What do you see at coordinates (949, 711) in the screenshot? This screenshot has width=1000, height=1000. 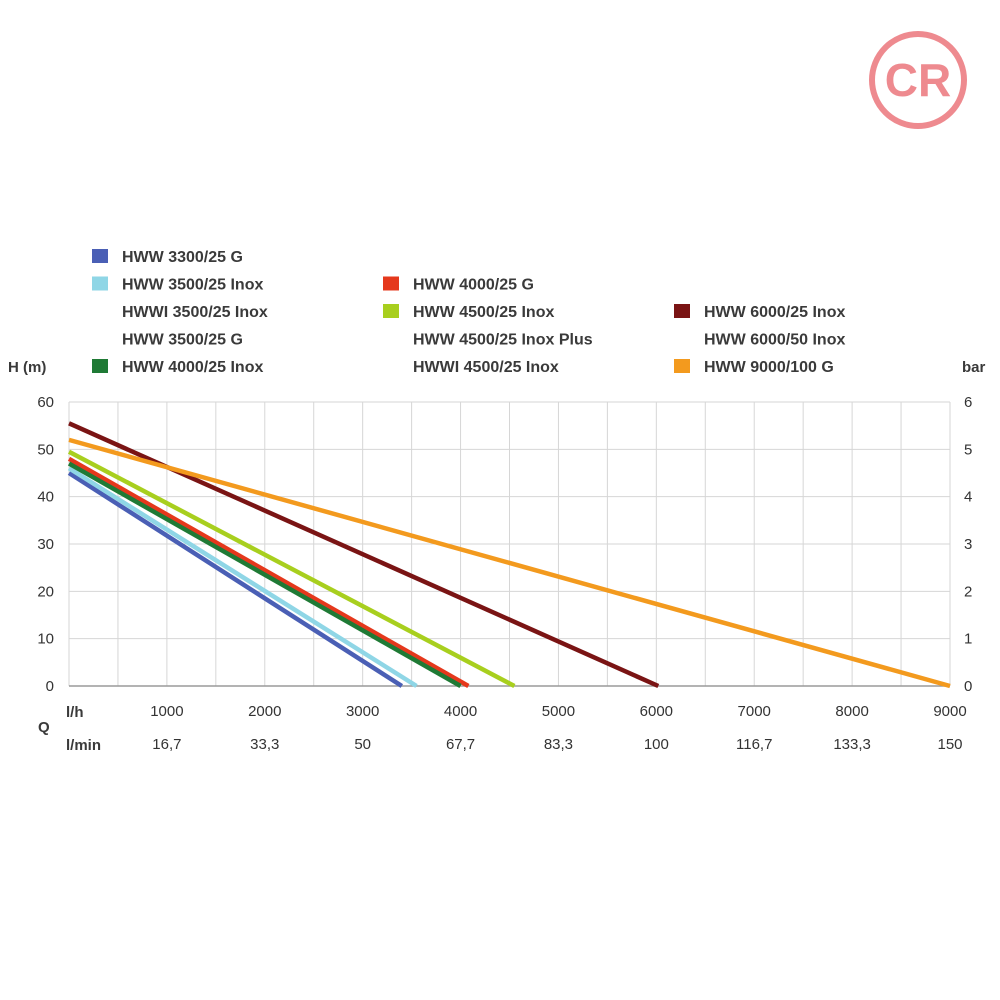 I see `x-tick-label: 9000` at bounding box center [949, 711].